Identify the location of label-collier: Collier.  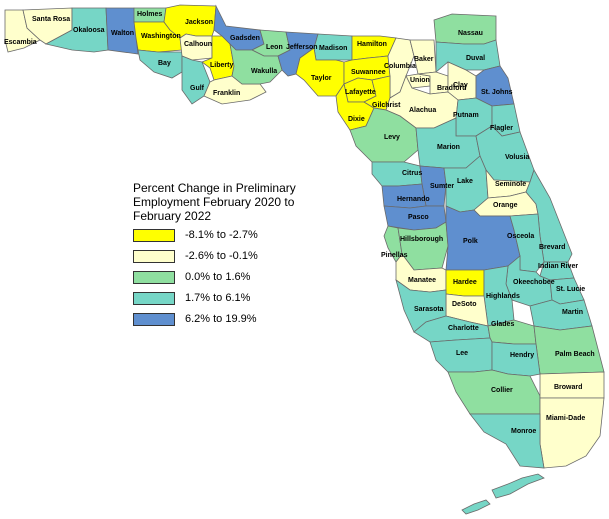
(502, 390).